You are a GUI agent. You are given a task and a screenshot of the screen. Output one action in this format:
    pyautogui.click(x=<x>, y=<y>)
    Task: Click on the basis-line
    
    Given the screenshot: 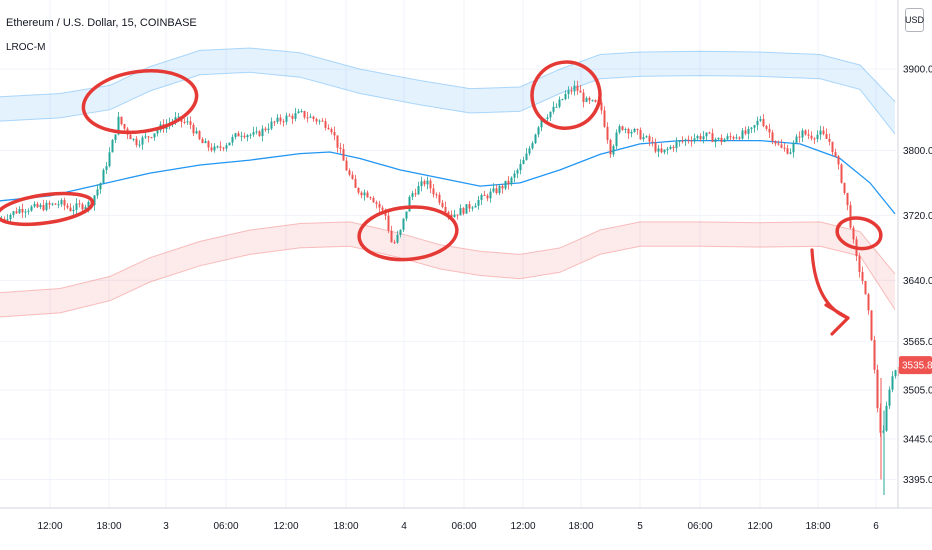 What is the action you would take?
    pyautogui.click(x=448, y=177)
    